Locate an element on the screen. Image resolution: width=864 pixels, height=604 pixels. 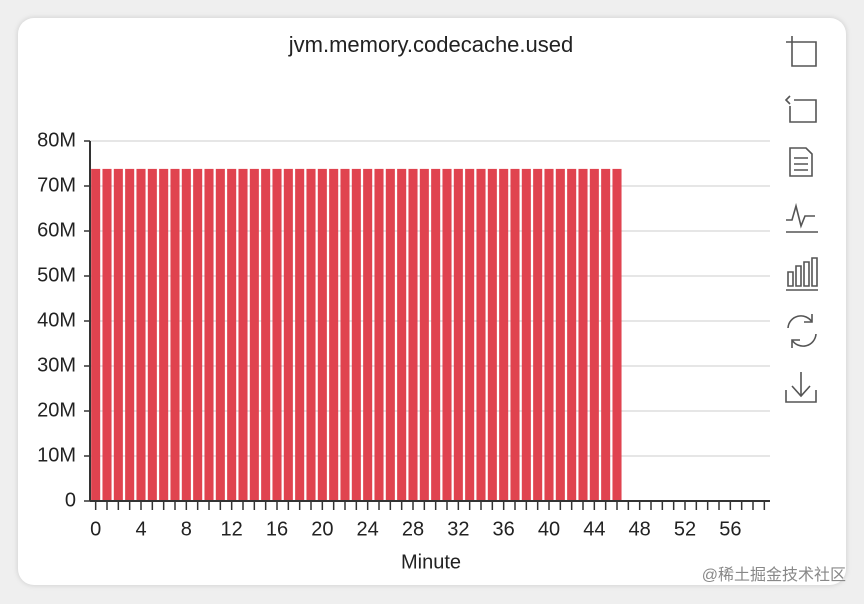
zoom-reset-icon is located at coordinates (800, 109).